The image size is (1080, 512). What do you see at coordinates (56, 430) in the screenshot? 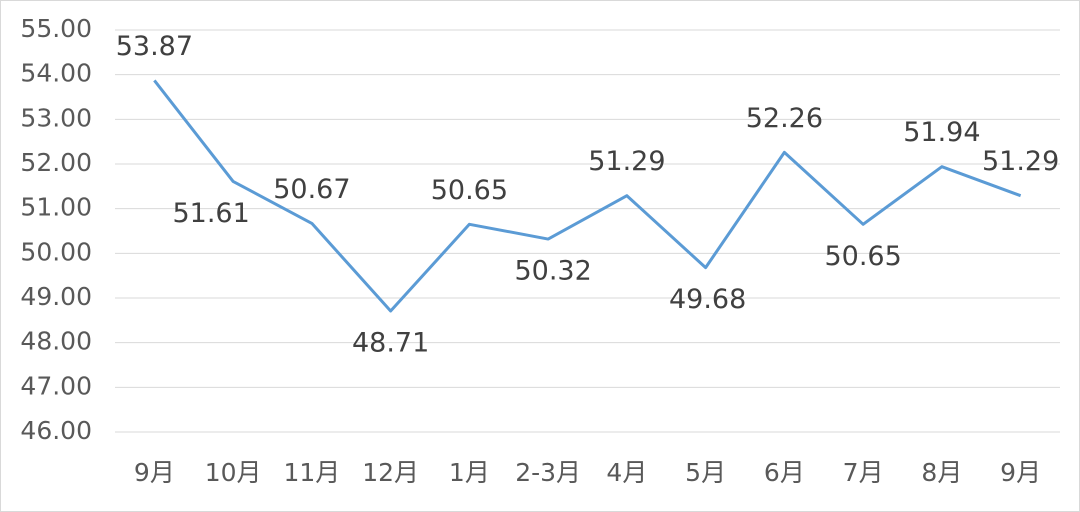
I see `y-tick-label: 46.00` at bounding box center [56, 430].